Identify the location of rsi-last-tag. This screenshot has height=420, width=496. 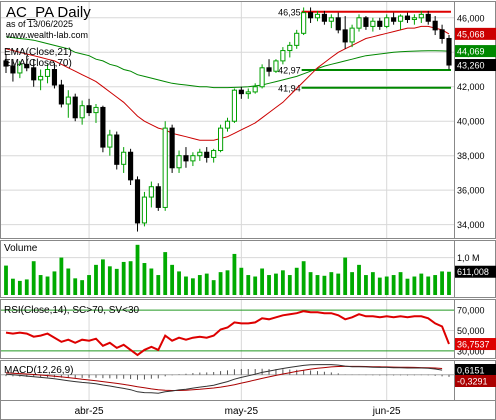
(475, 344).